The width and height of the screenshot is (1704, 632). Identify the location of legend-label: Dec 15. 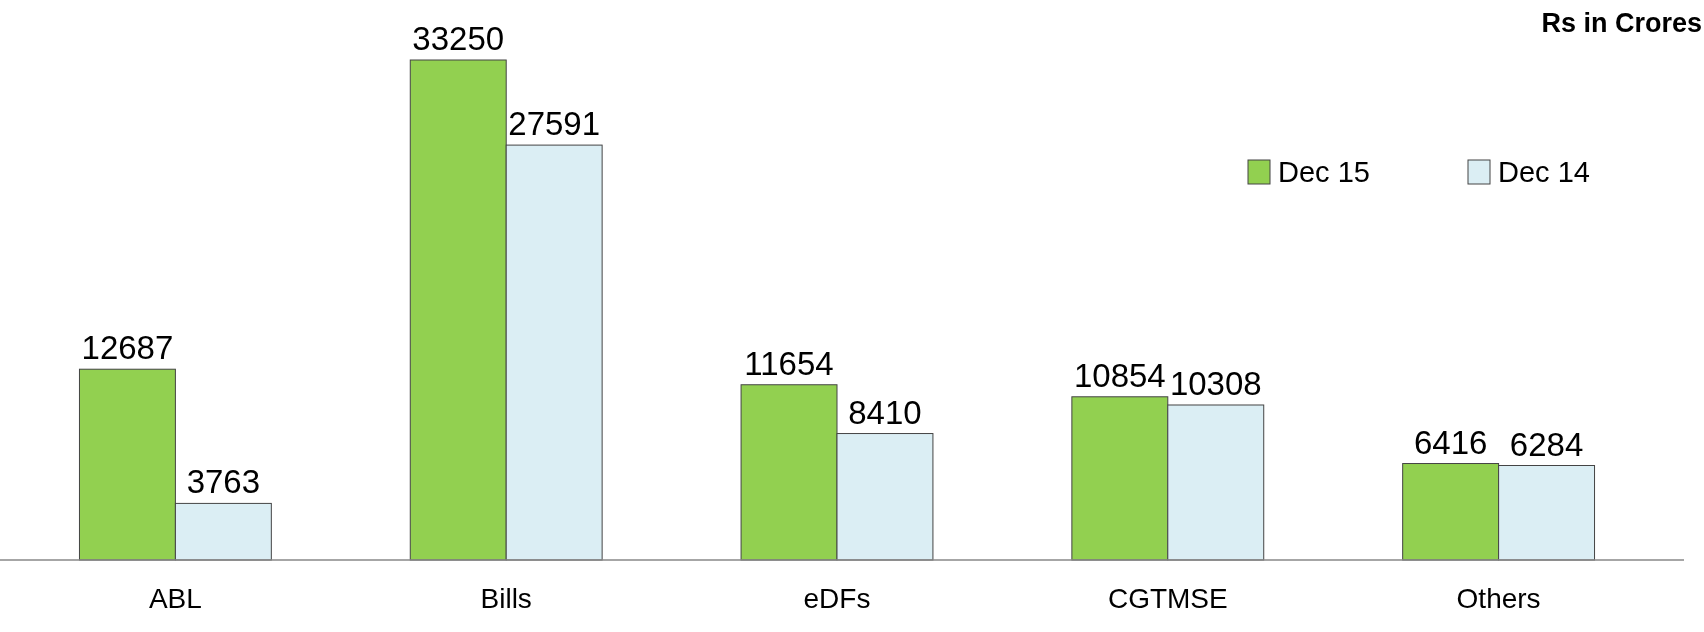
(1324, 172).